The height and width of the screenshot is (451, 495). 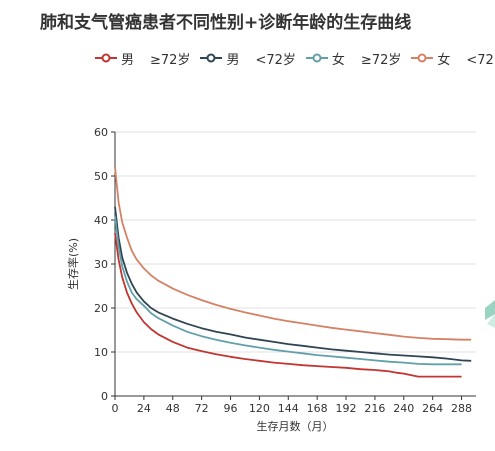 What do you see at coordinates (73, 264) in the screenshot?
I see `y-axis-title: 生存率(%)` at bounding box center [73, 264].